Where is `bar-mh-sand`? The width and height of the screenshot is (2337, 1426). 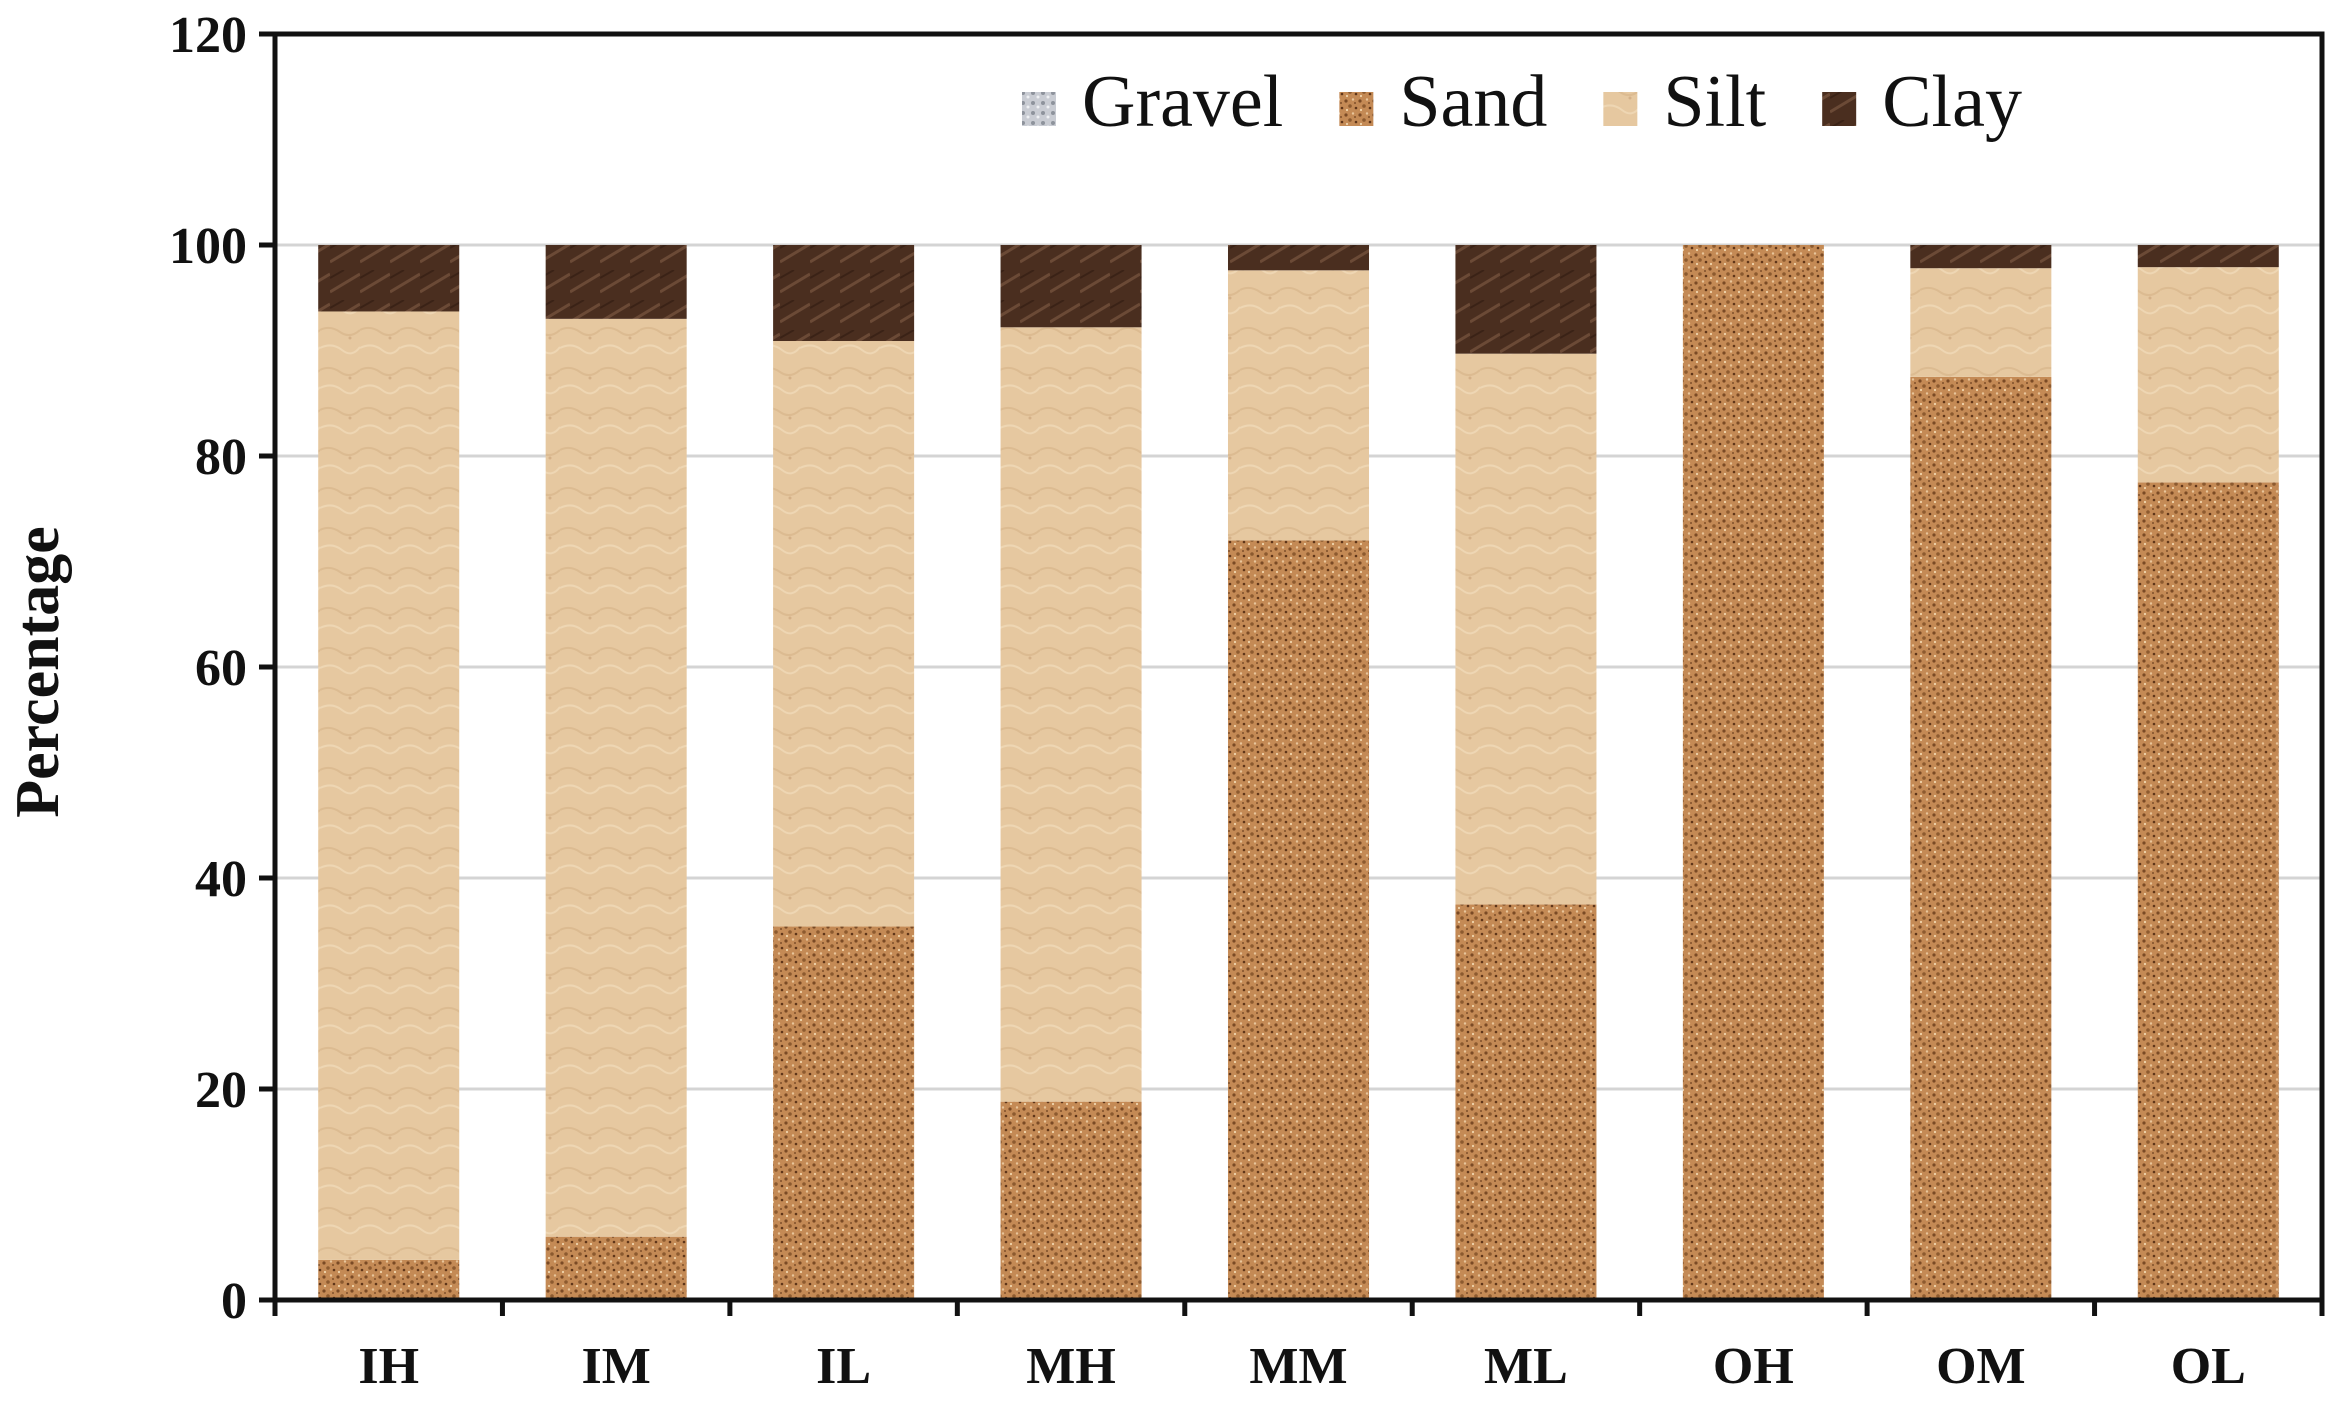
bar-mh-sand is located at coordinates (1071, 1200).